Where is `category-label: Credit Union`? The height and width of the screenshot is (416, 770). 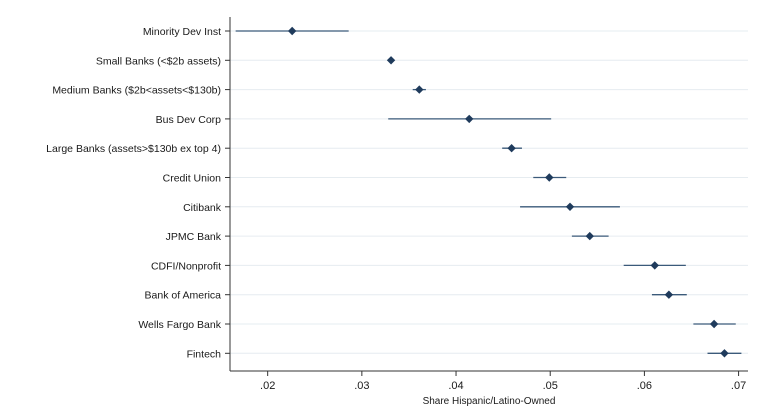
category-label: Credit Union is located at coordinates (192, 179).